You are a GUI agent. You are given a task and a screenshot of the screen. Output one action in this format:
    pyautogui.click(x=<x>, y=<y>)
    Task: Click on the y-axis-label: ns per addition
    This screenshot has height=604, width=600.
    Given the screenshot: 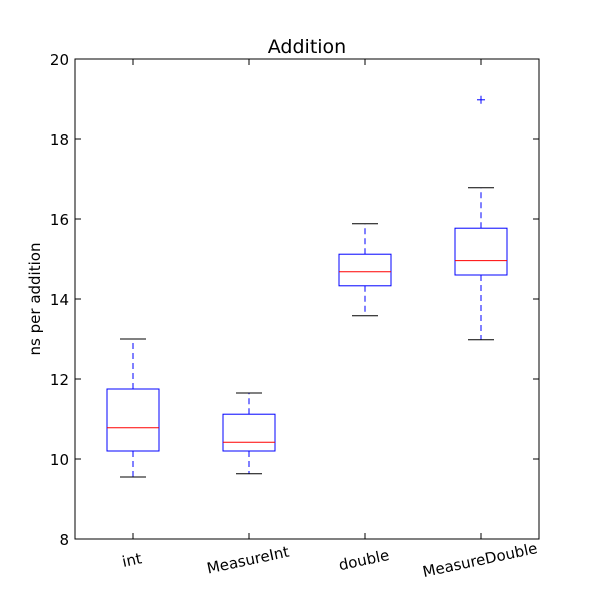 What is the action you would take?
    pyautogui.click(x=35, y=299)
    